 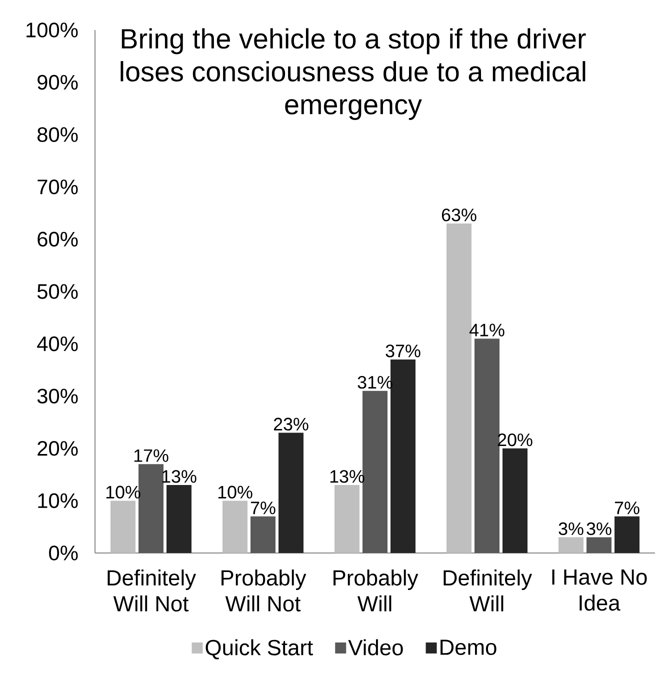 I want to click on y-tick-label: 20%, so click(x=58, y=448).